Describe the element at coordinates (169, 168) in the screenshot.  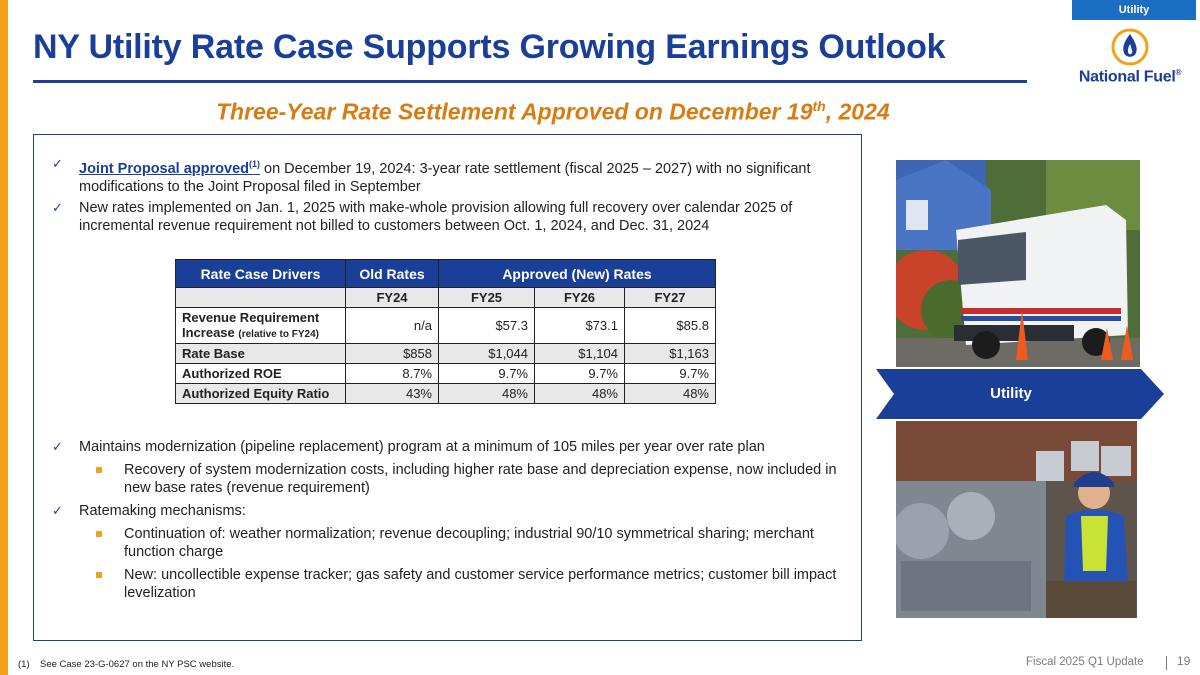
I see `joint-proposal-link: Joint Proposal approved(1)` at that location.